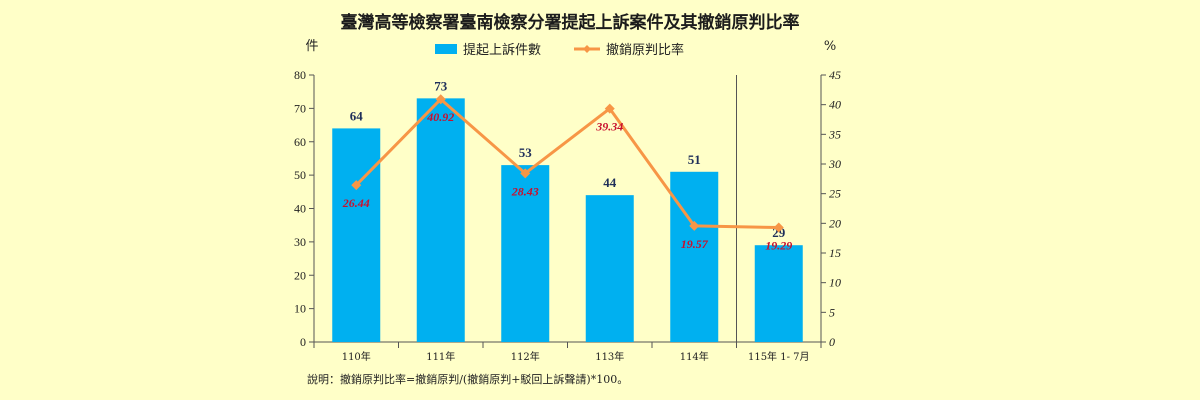  Describe the element at coordinates (303, 342) in the screenshot. I see `left-tick-label: 0` at that location.